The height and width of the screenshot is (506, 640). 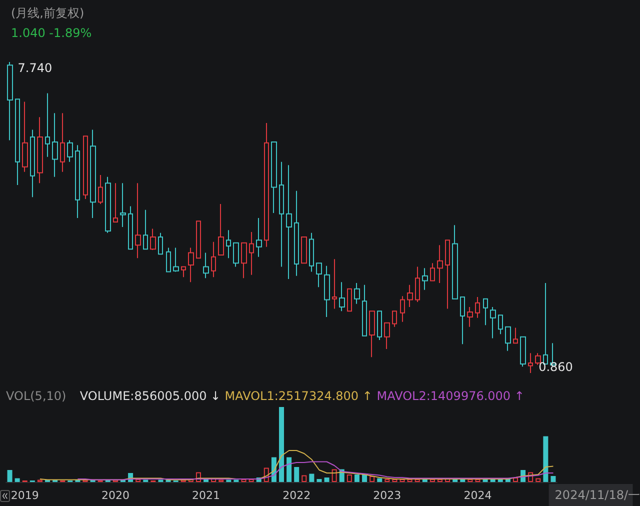 I want to click on chart-subtitle: 1.040 -1.89%, so click(x=51, y=33).